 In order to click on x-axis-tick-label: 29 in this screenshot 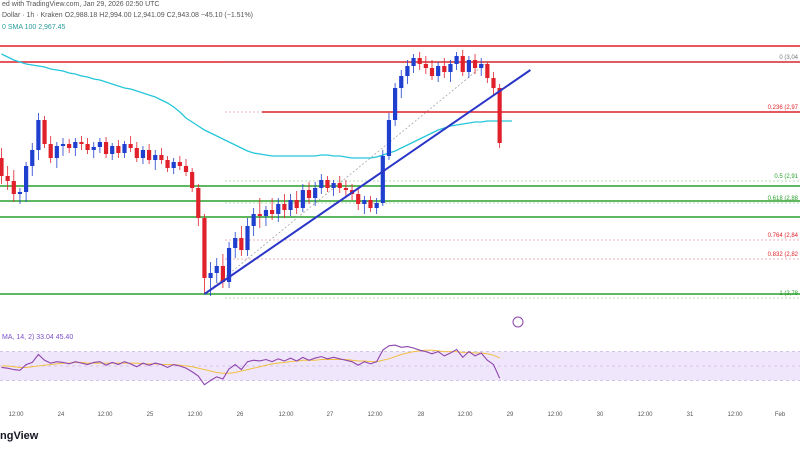, I will do `click(510, 415)`.